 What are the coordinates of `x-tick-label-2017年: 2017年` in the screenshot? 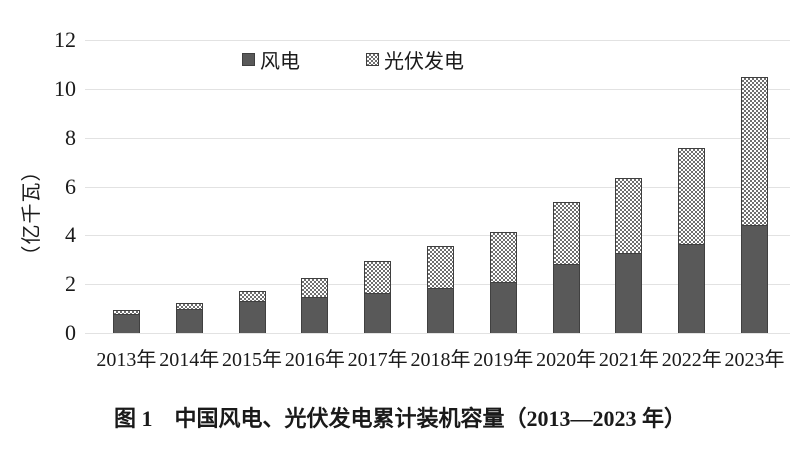 It's located at (377, 360).